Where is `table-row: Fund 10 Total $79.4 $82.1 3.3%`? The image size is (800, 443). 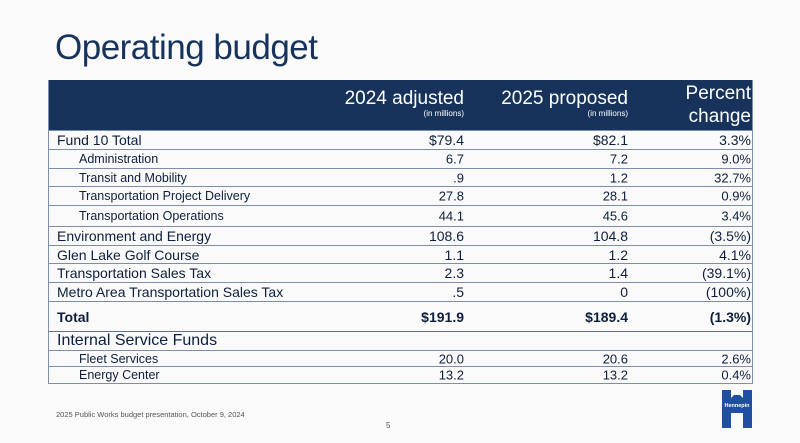 table-row: Fund 10 Total $79.4 $82.1 3.3% is located at coordinates (400, 139).